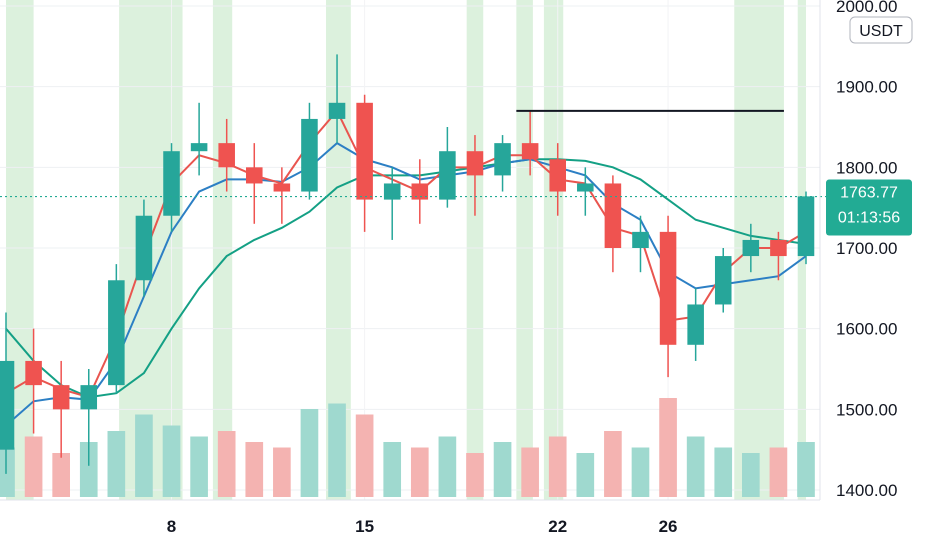 The width and height of the screenshot is (932, 550). I want to click on current-price-badge: 1763.77 01:13:56, so click(869, 207).